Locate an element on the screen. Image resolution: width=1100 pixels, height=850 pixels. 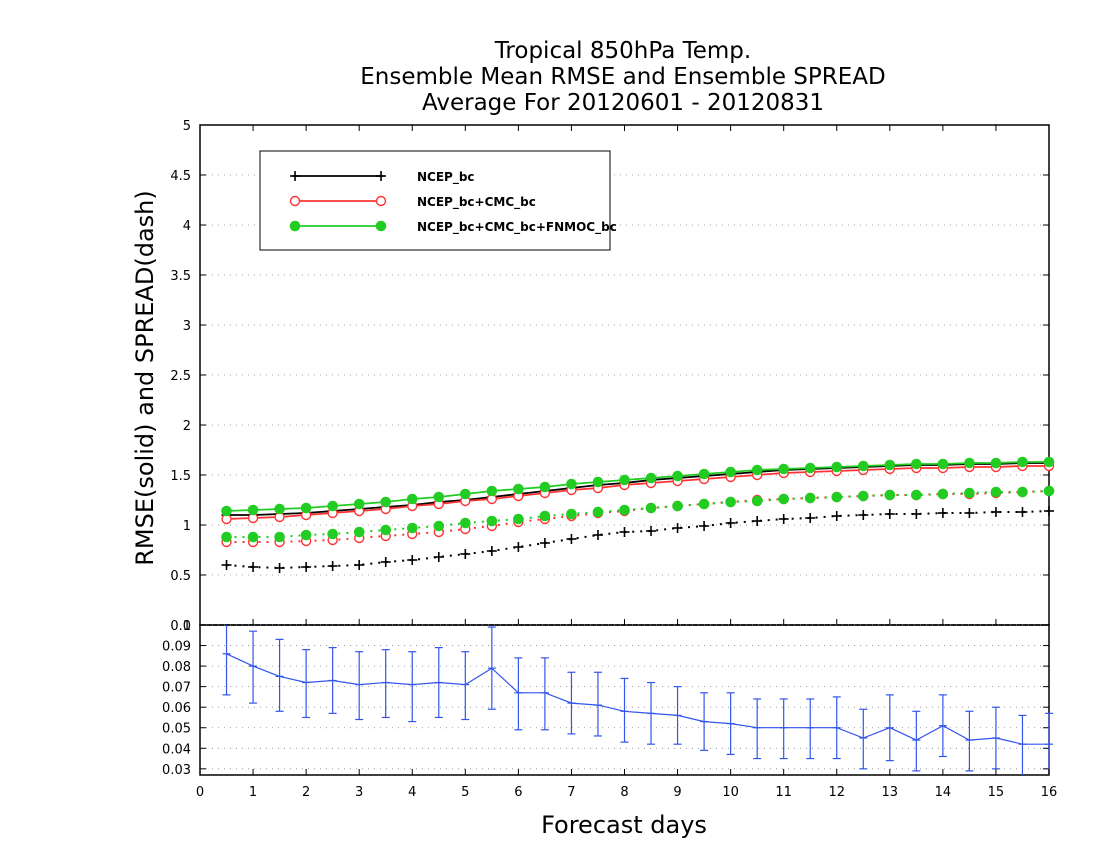
top-y-tick-label: 2.5 is located at coordinates (180, 376).